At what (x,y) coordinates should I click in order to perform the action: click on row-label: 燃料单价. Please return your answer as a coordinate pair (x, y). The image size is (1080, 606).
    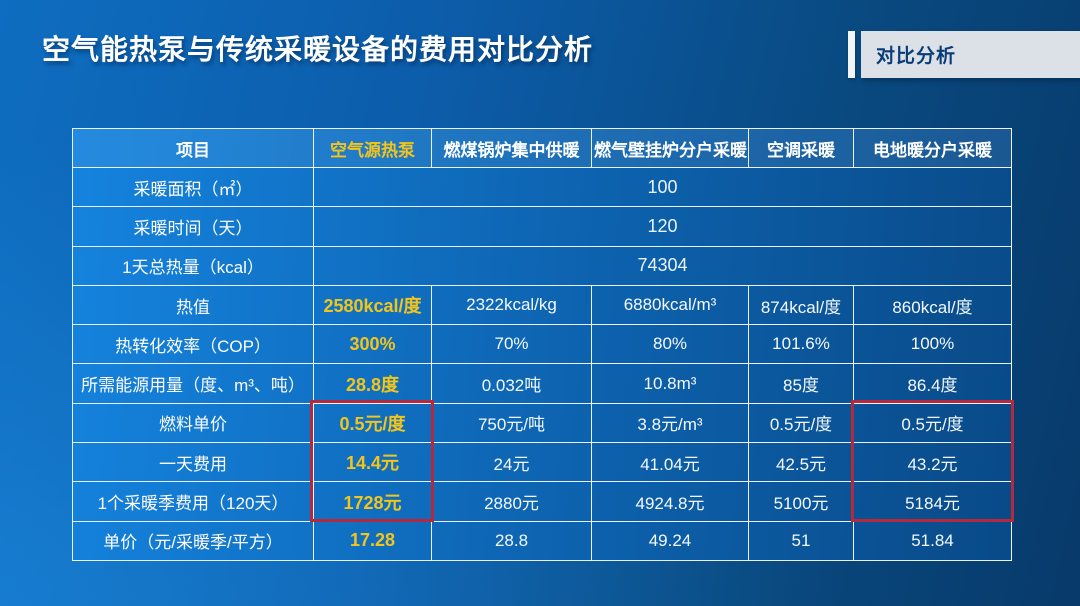
    Looking at the image, I should click on (193, 423).